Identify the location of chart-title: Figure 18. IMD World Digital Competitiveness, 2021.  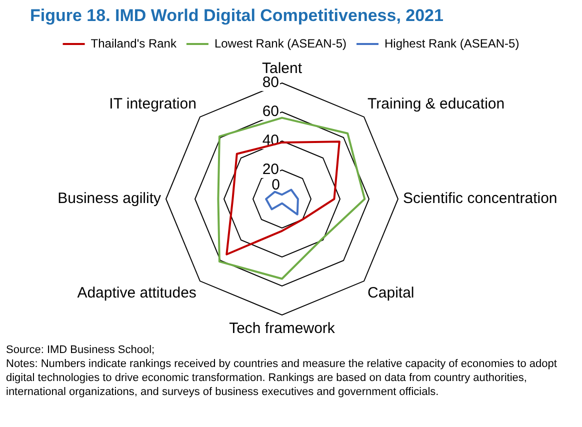
(236, 16).